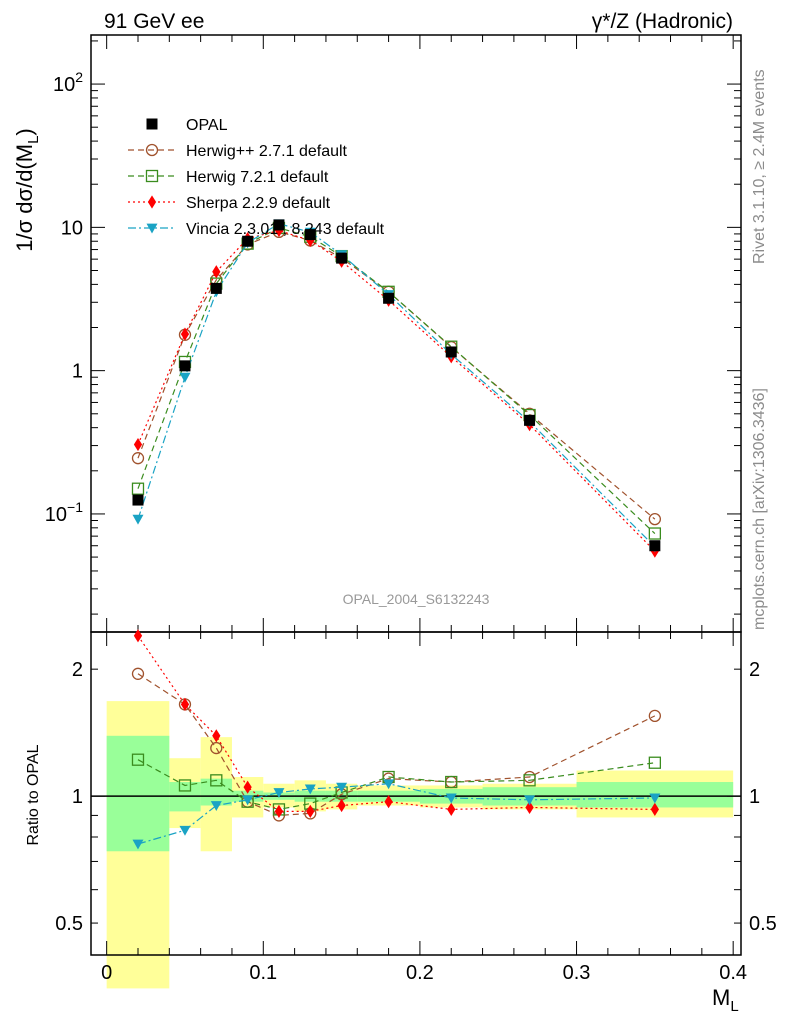 The width and height of the screenshot is (786, 1024). What do you see at coordinates (416, 599) in the screenshot?
I see `analysis-id-label: OPAL_2004_S6132243` at bounding box center [416, 599].